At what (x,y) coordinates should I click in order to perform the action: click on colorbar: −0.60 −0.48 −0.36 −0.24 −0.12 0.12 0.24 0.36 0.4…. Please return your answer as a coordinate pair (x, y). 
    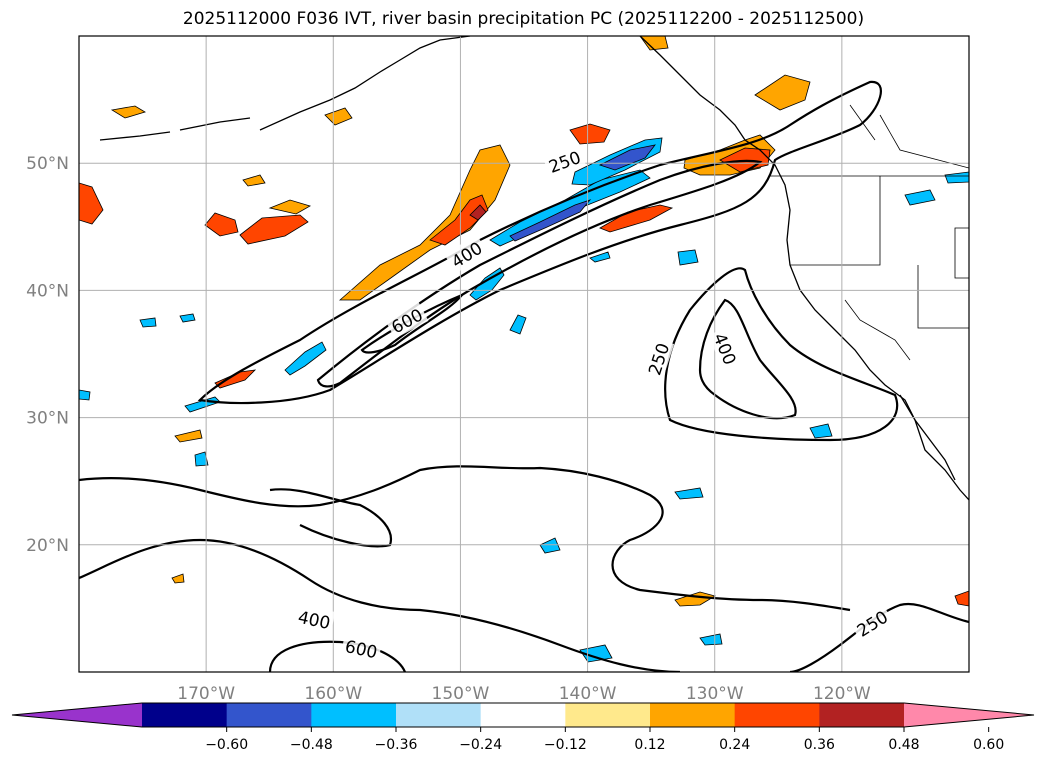
    Looking at the image, I should click on (523, 727).